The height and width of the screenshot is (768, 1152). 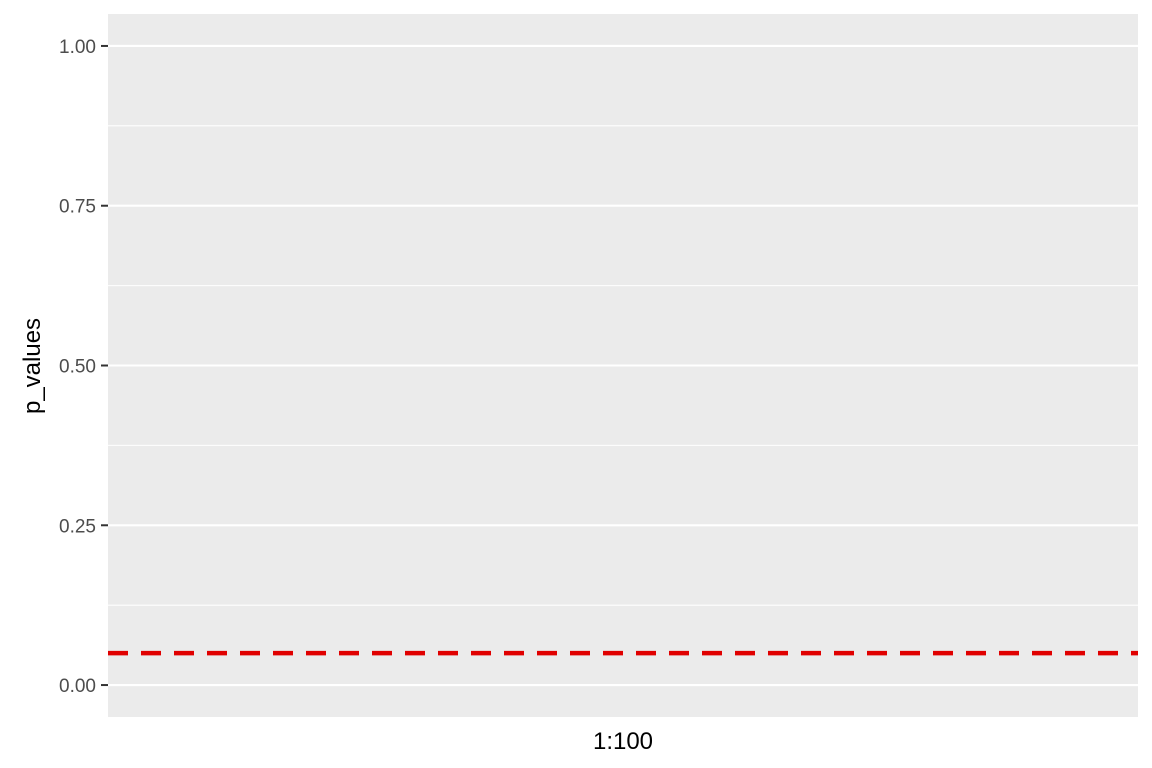 I want to click on y-axis-title: p_values, so click(x=32, y=366).